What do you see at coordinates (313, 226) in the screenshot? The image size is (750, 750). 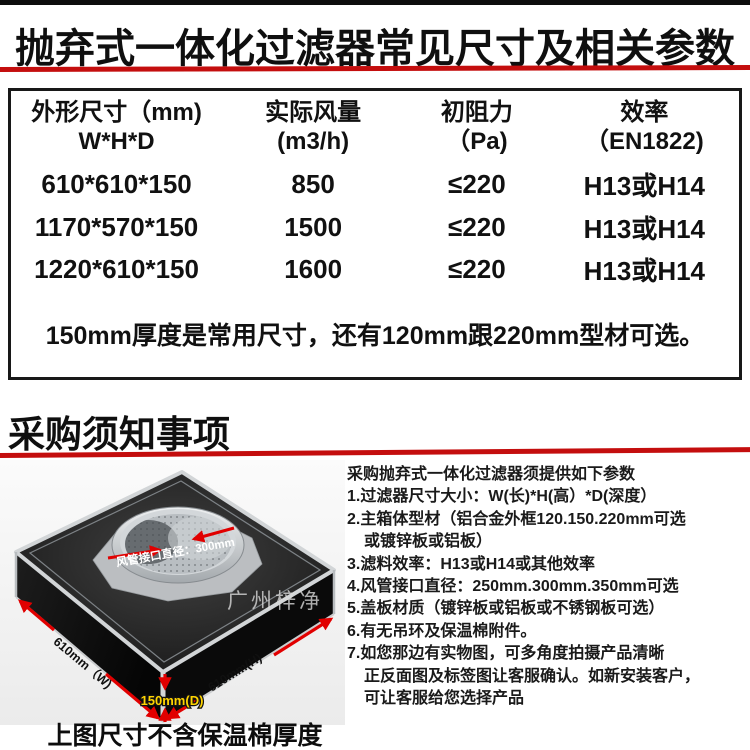 I see `spec-cell: 1500` at bounding box center [313, 226].